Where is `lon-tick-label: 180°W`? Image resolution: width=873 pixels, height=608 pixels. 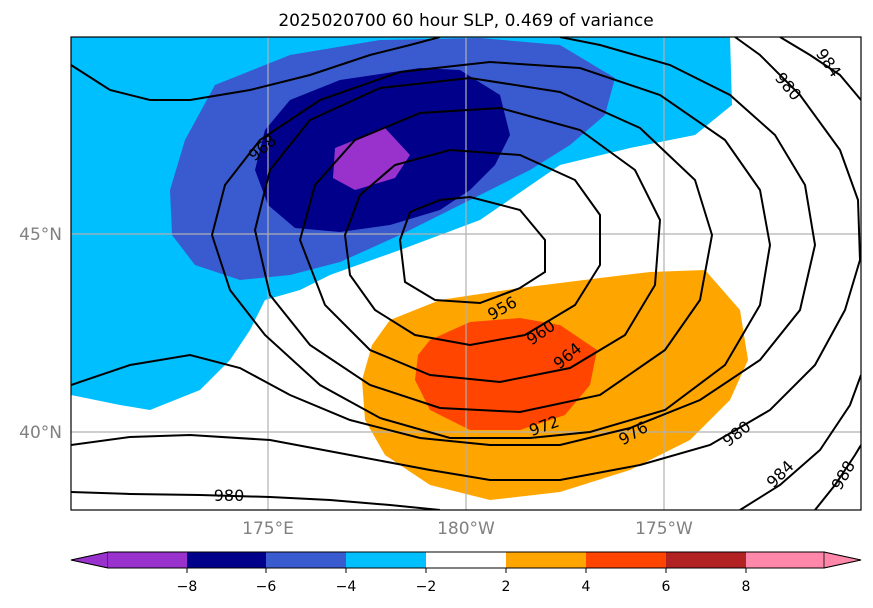
lon-tick-label: 180°W is located at coordinates (466, 529).